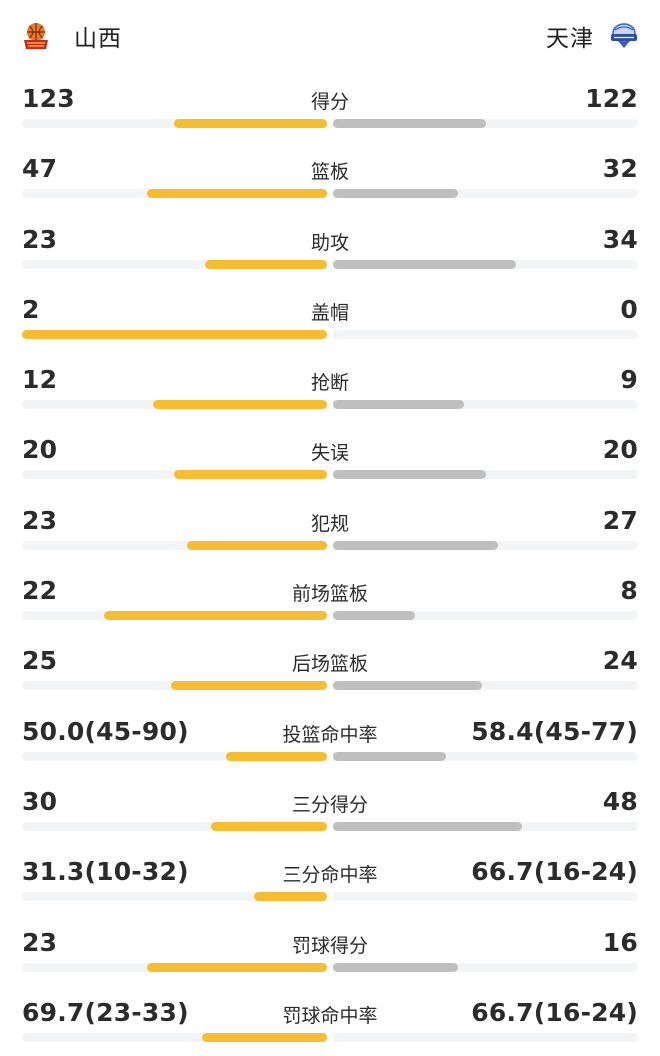  I want to click on stat-label: 失误, so click(329, 453).